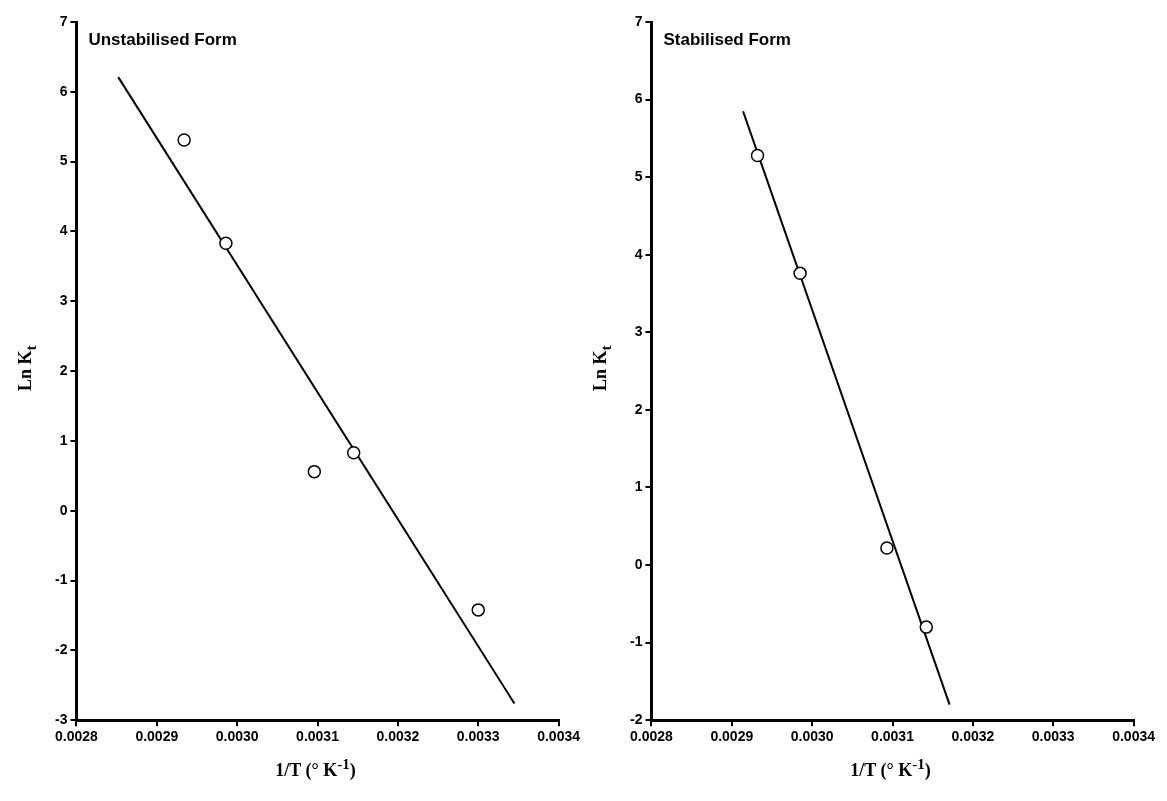 The width and height of the screenshot is (1167, 801). Describe the element at coordinates (727, 40) in the screenshot. I see `text: Stabilised Form` at that location.